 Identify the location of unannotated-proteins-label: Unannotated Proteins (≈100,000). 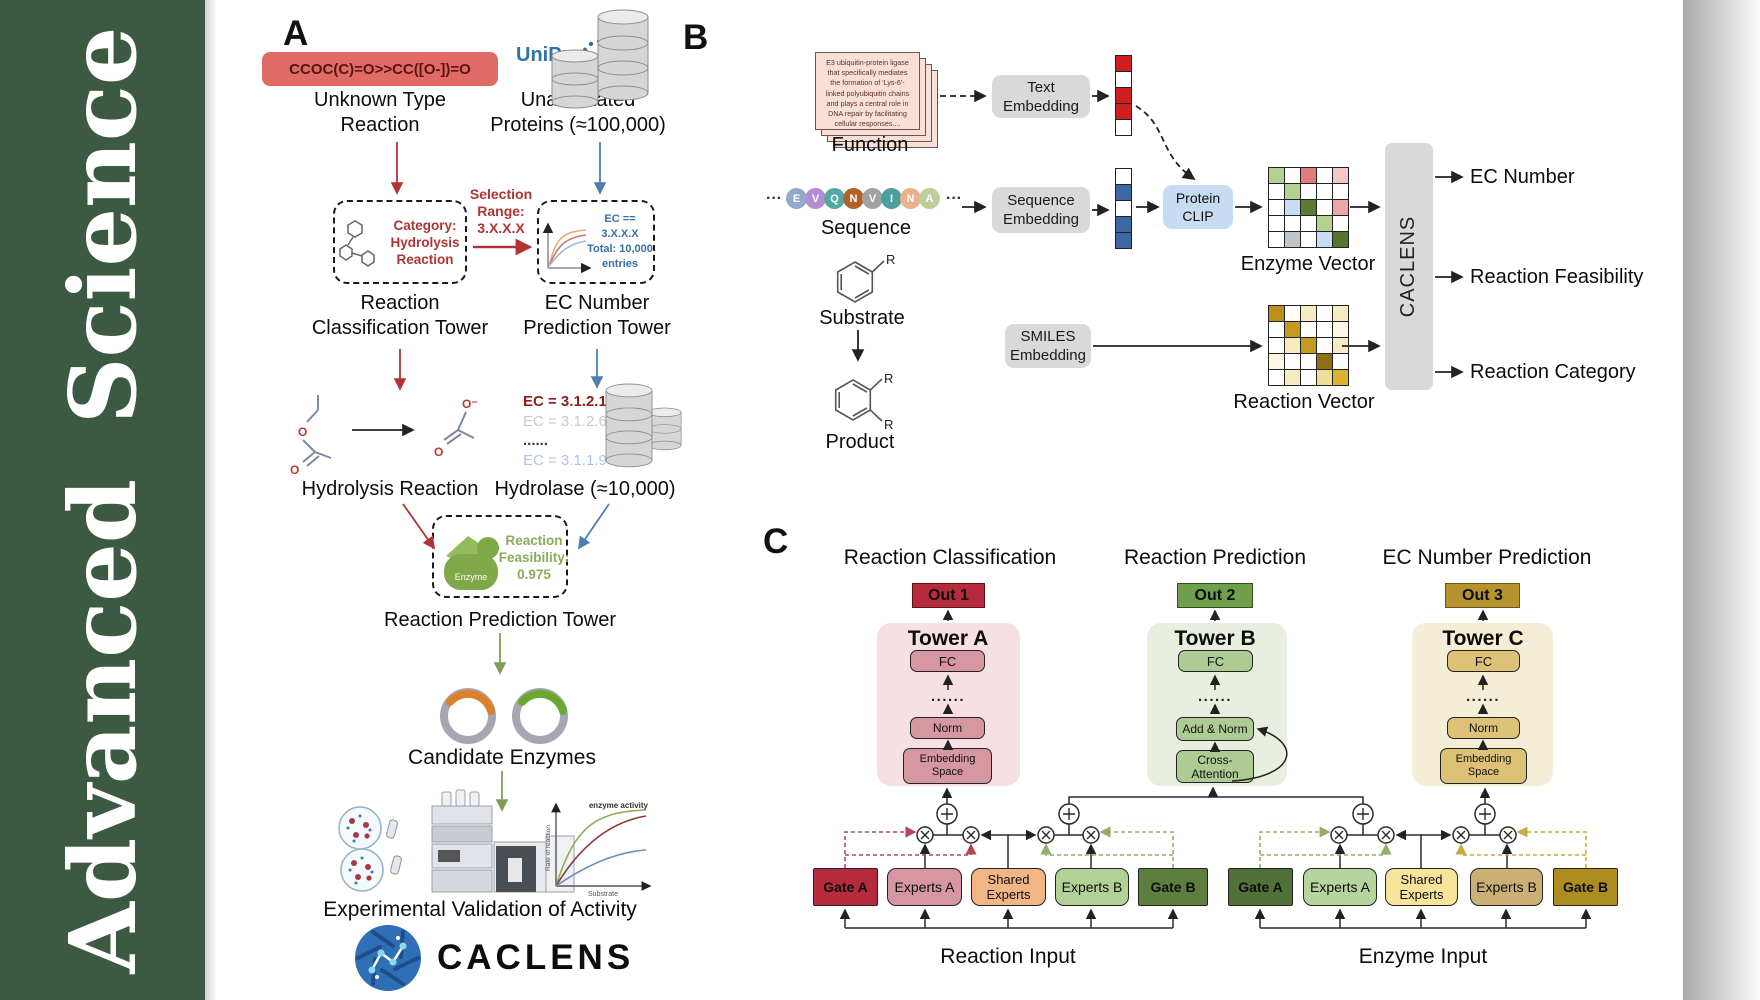
(578, 112).